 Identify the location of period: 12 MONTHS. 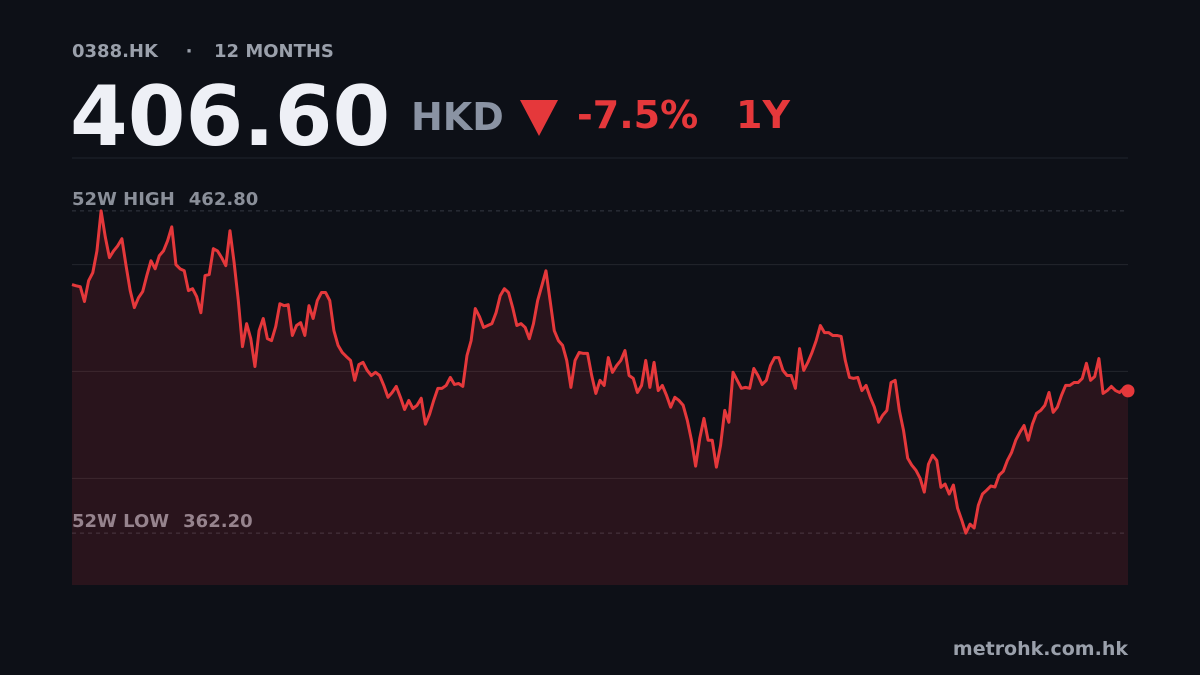
(274, 51).